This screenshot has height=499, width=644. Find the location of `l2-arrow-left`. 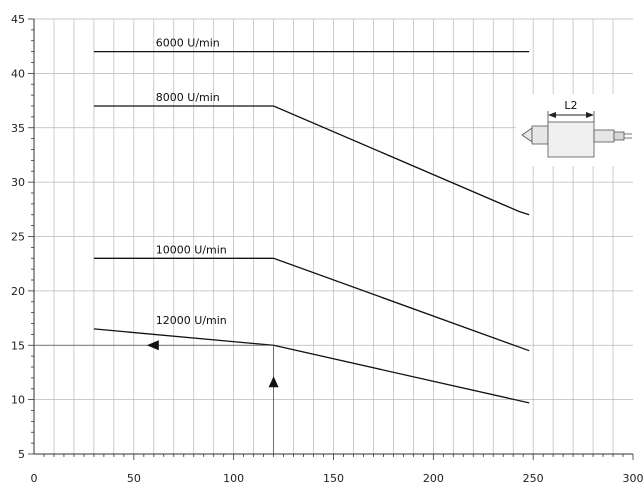

l2-arrow-left is located at coordinates (552, 115).